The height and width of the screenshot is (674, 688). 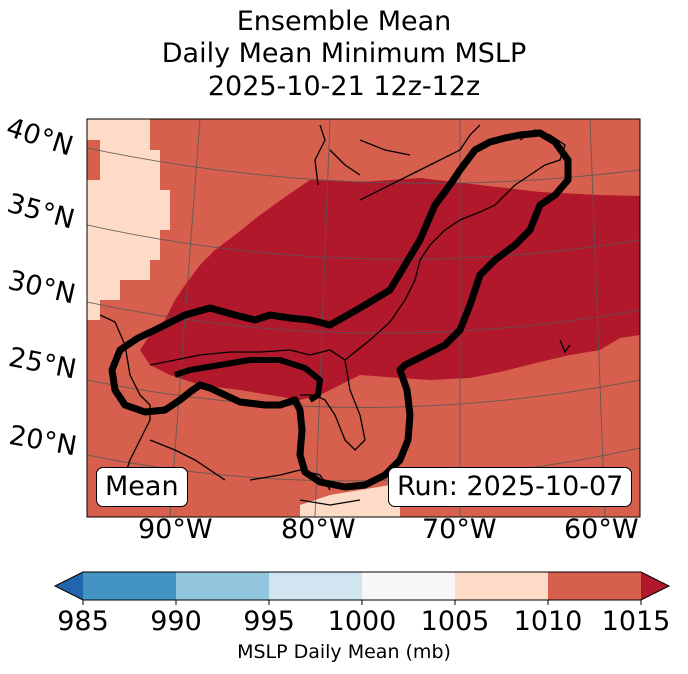 What do you see at coordinates (93, 160) in the screenshot?
I see `field-1010-1015-patch` at bounding box center [93, 160].